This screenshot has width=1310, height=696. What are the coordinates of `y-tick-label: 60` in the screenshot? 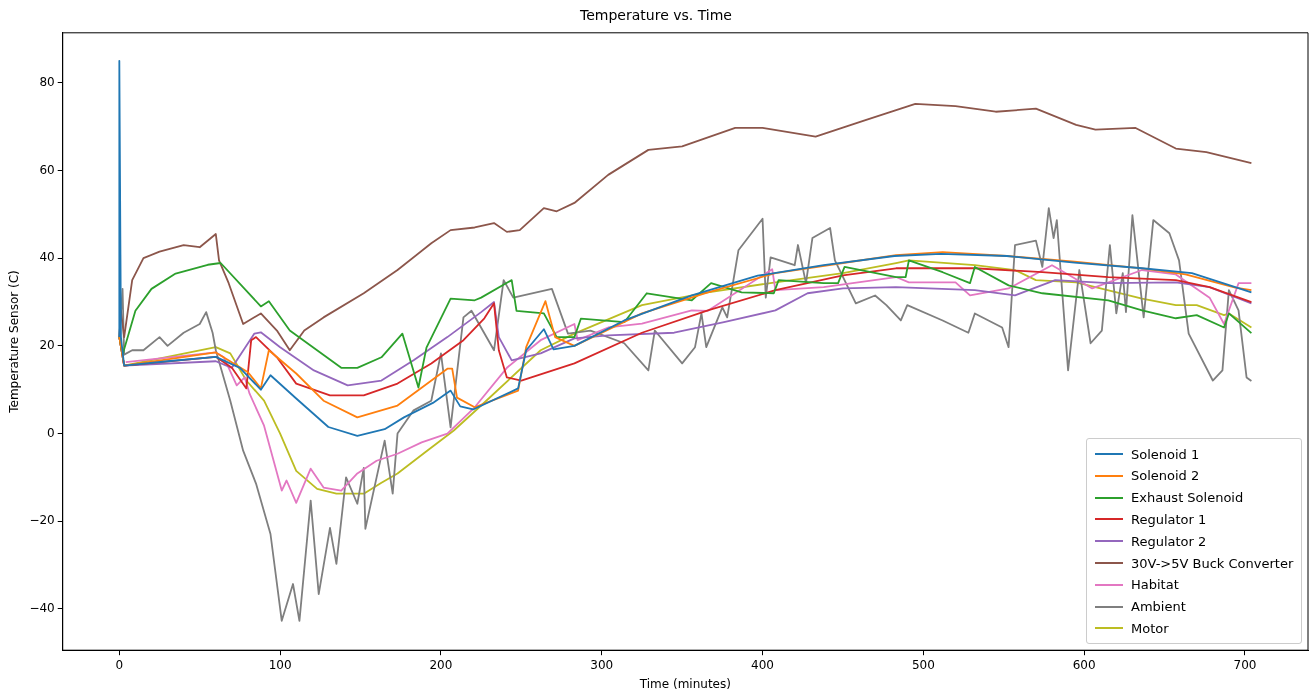 It's located at (47, 169).